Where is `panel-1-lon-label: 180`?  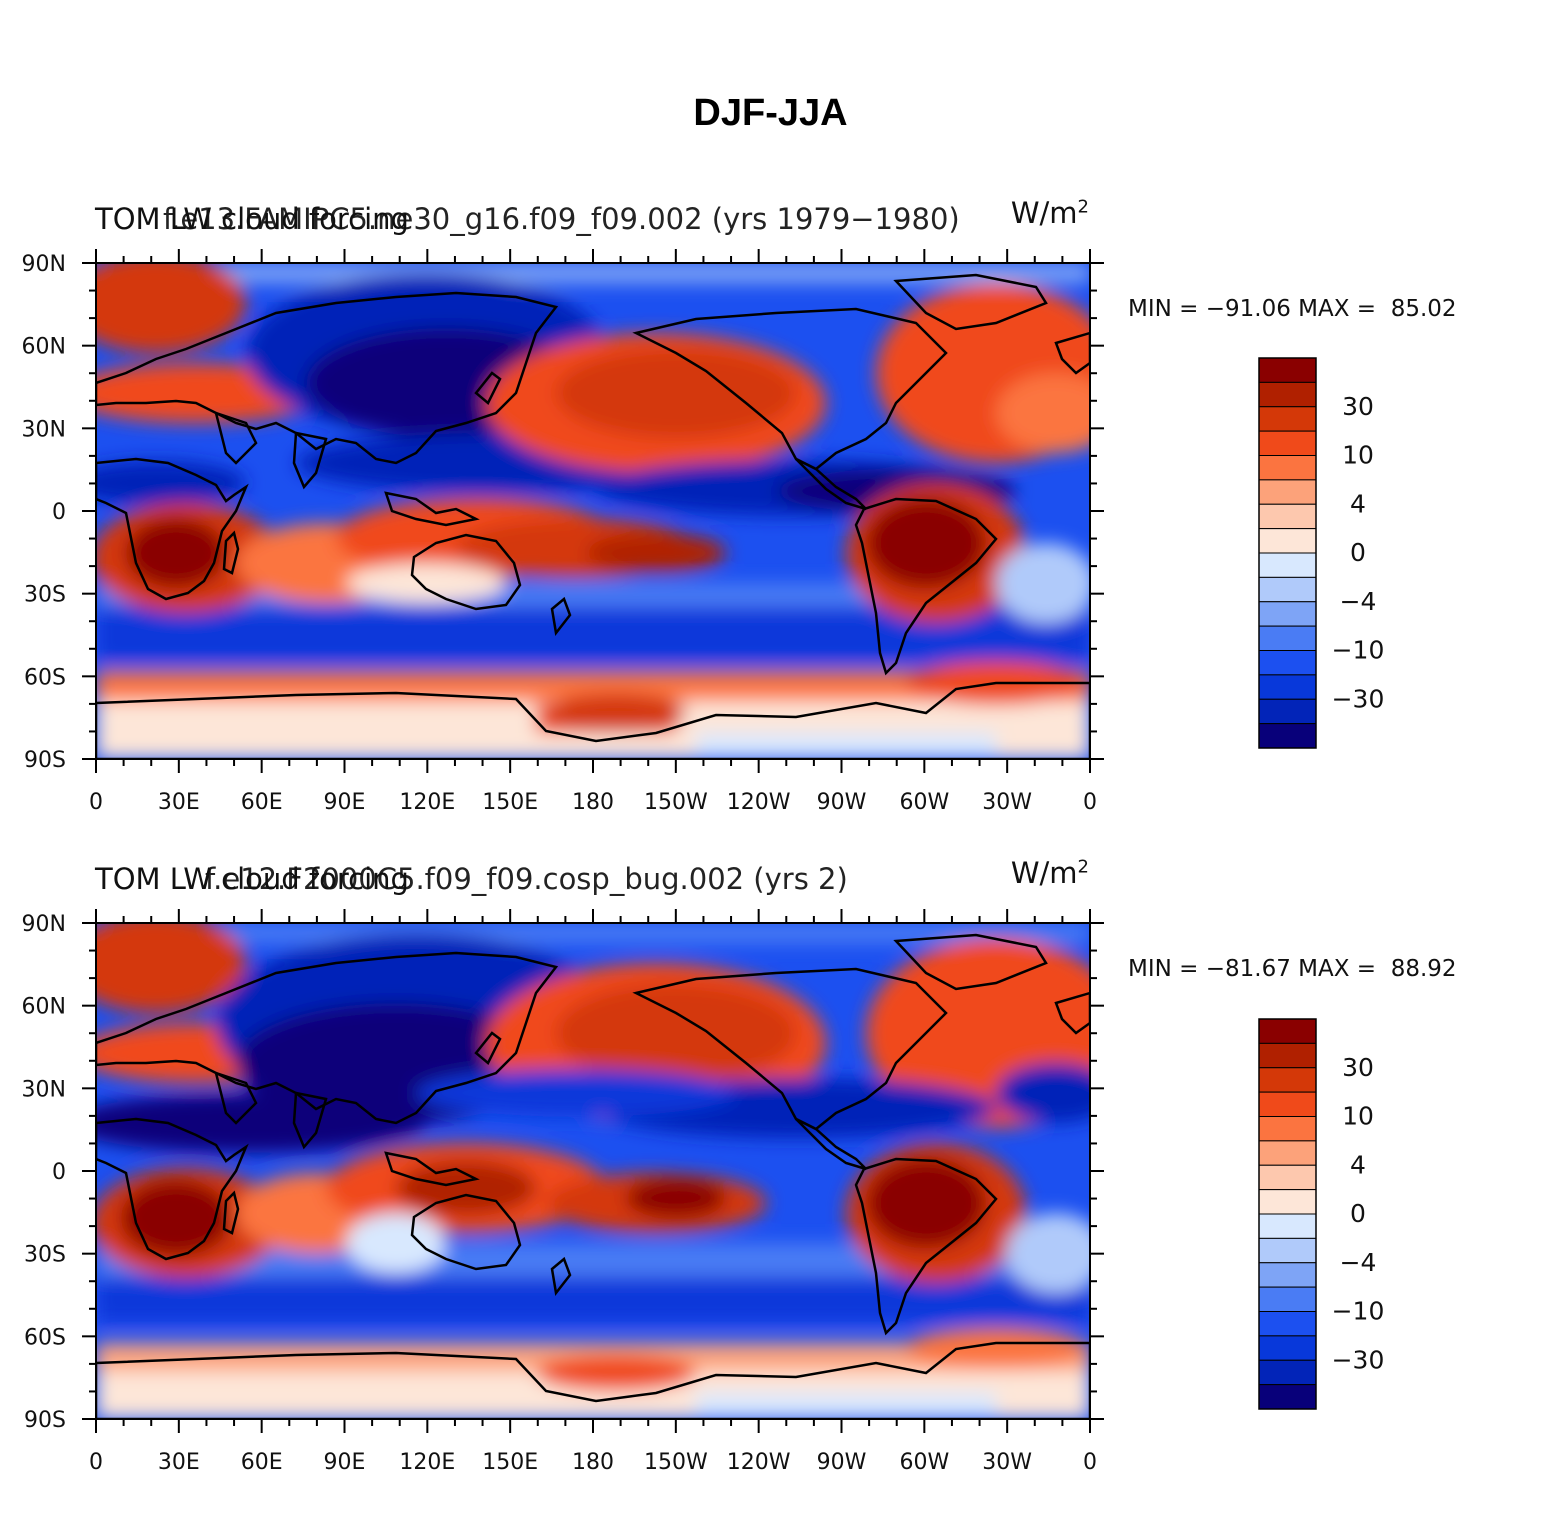
panel-1-lon-label: 180 is located at coordinates (593, 802).